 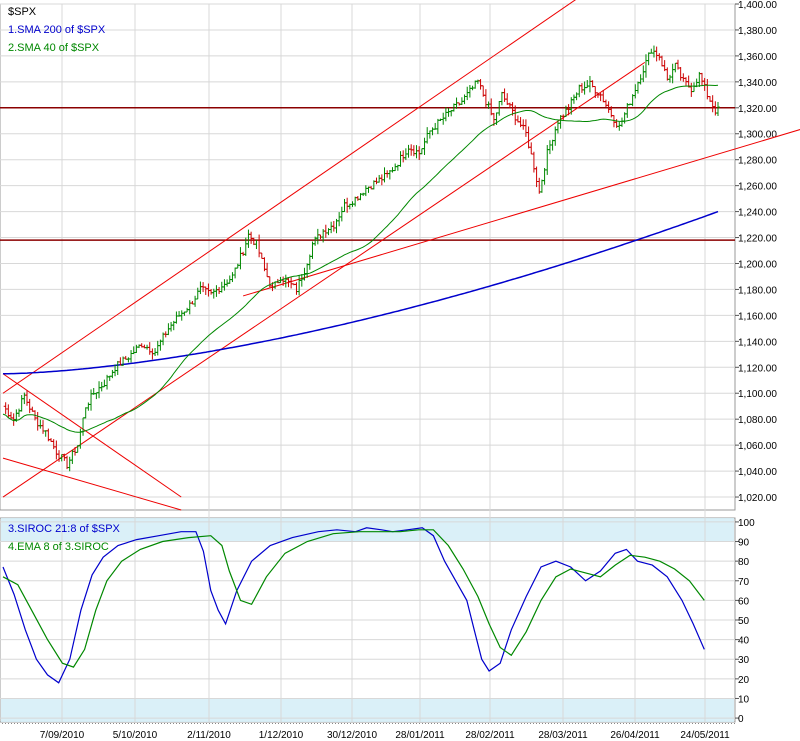 I want to click on x-tick-label: 28/01/2011, so click(x=420, y=735).